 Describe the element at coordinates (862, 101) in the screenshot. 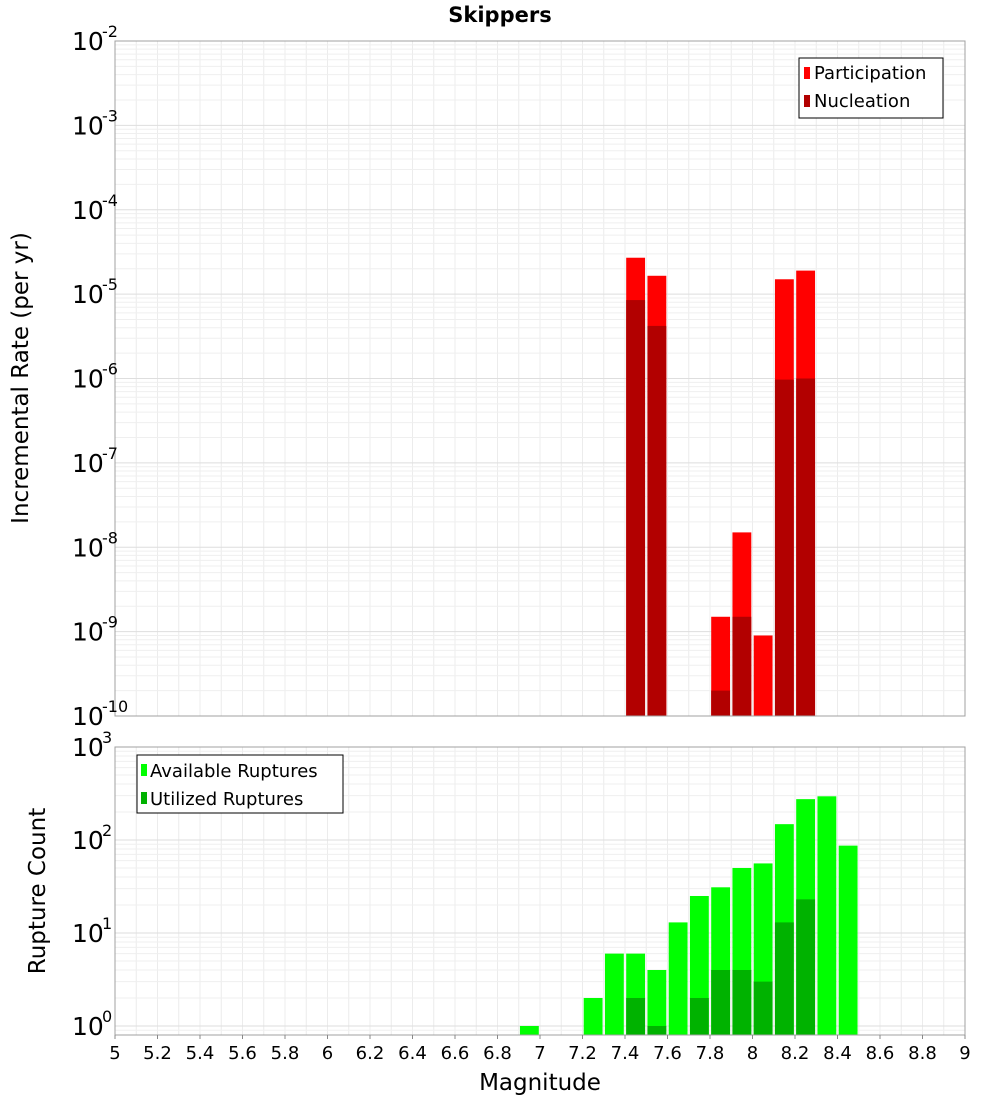

I see `legend-label-nucleation: Nucleation` at that location.